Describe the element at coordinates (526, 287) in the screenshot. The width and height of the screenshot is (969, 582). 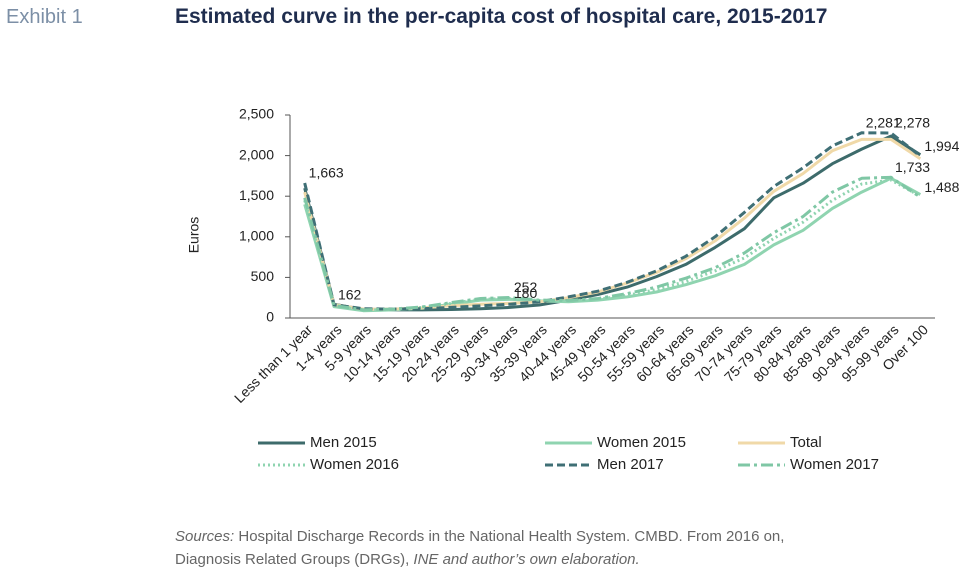
I see `data-label: 252` at that location.